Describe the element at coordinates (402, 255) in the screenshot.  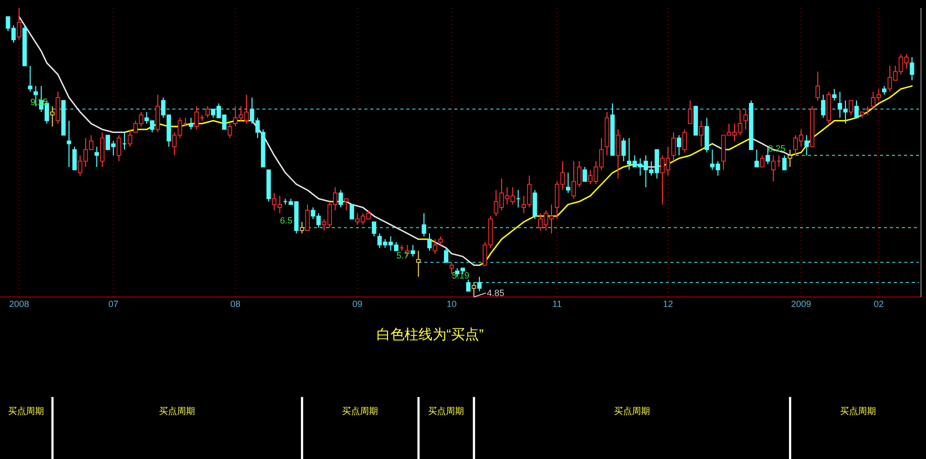
I see `annotation: 5.7` at that location.